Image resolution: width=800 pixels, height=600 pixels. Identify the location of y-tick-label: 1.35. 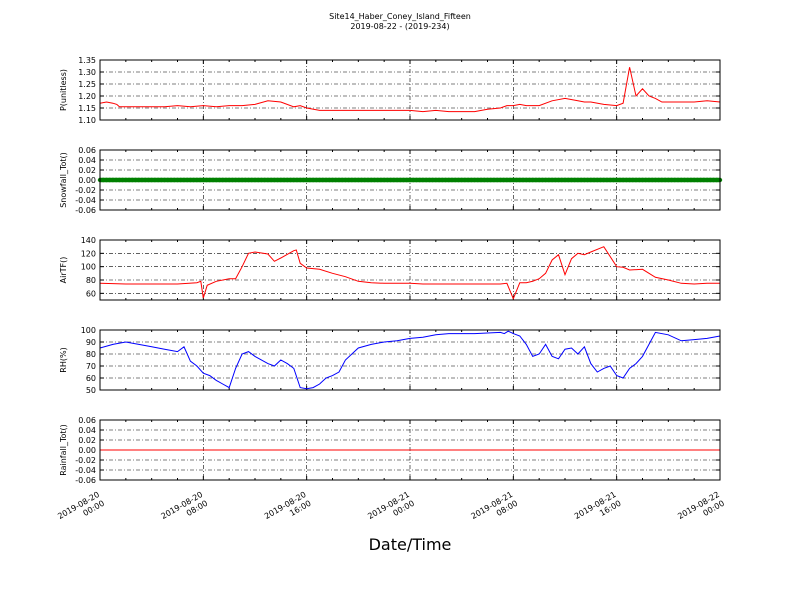
(87, 60).